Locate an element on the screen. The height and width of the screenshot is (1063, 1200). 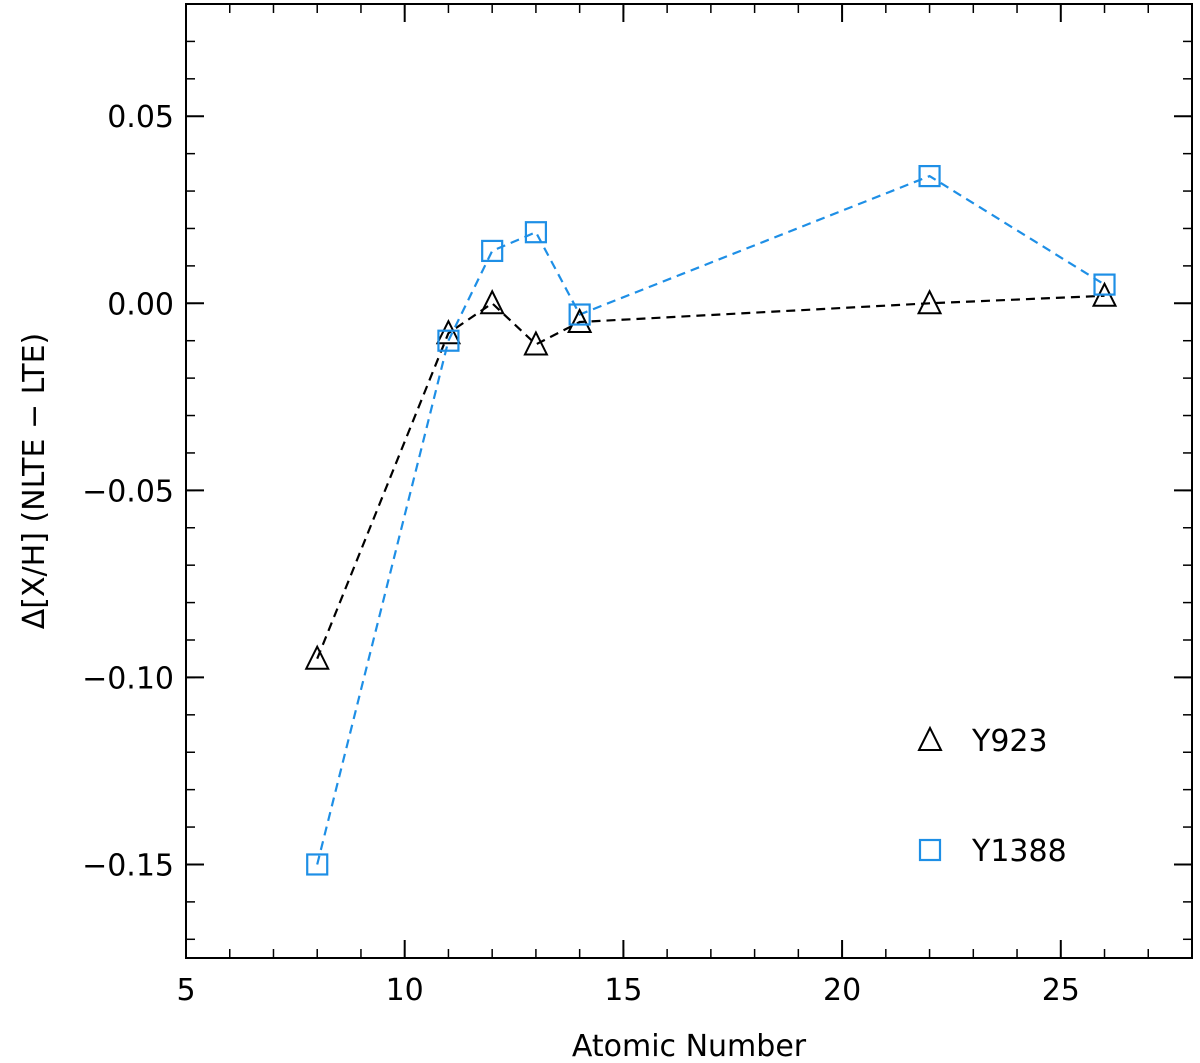
y-tick-labels: −0.15 −0.10 −0.05 0.00 0.05 is located at coordinates (128, 491).